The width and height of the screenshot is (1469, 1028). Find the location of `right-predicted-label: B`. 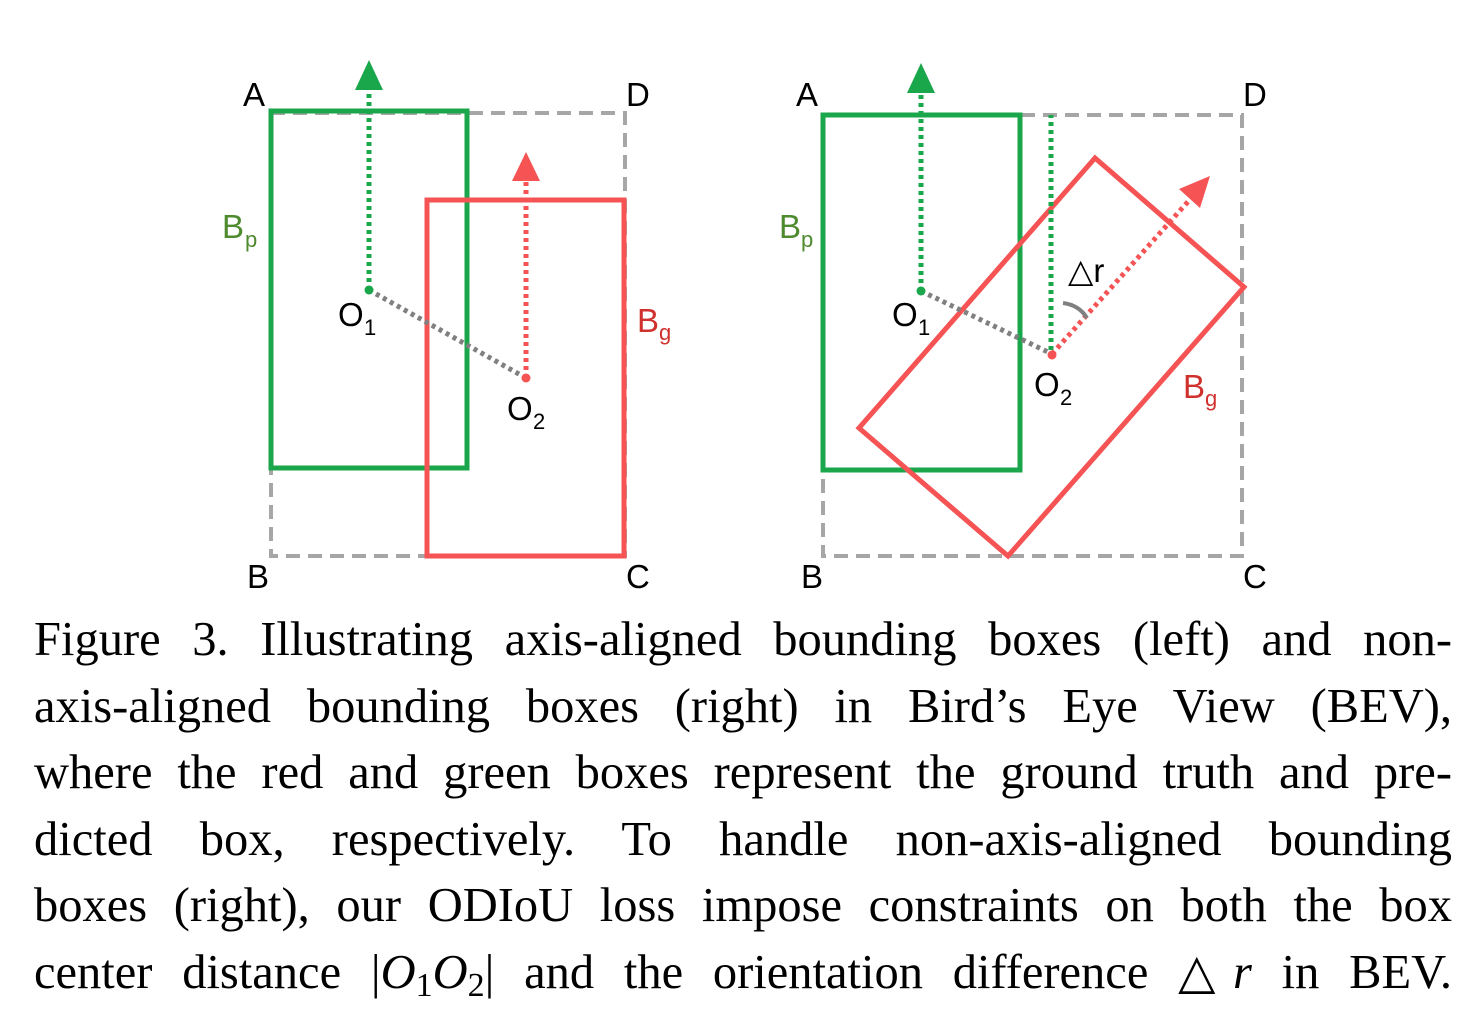

right-predicted-label: B is located at coordinates (790, 226).